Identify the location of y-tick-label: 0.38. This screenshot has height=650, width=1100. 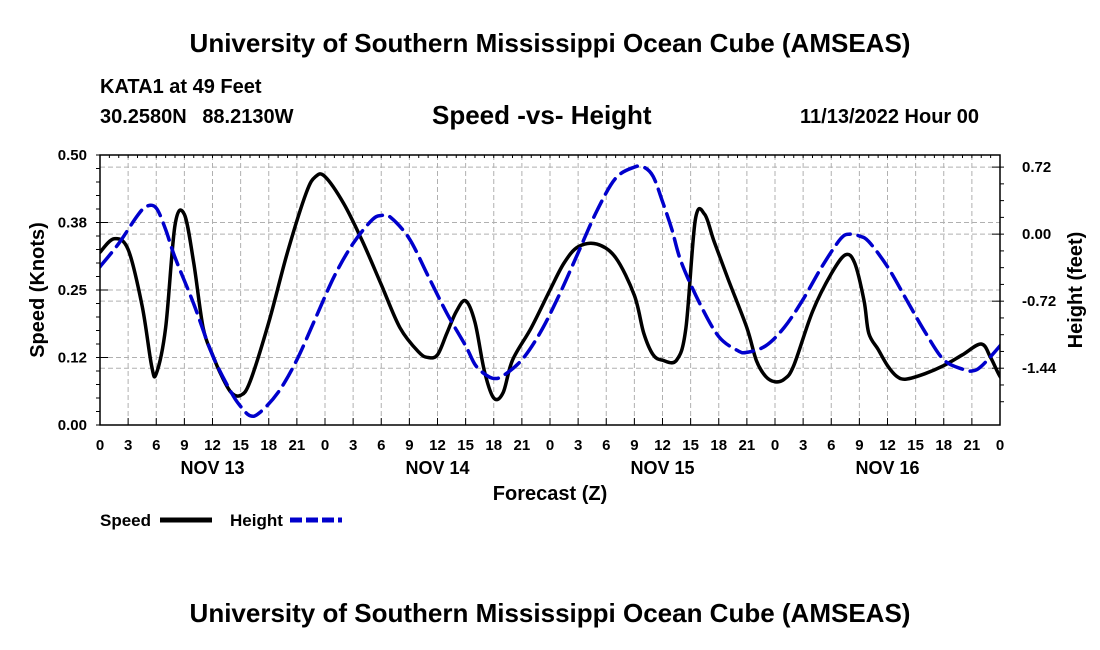
(72, 223).